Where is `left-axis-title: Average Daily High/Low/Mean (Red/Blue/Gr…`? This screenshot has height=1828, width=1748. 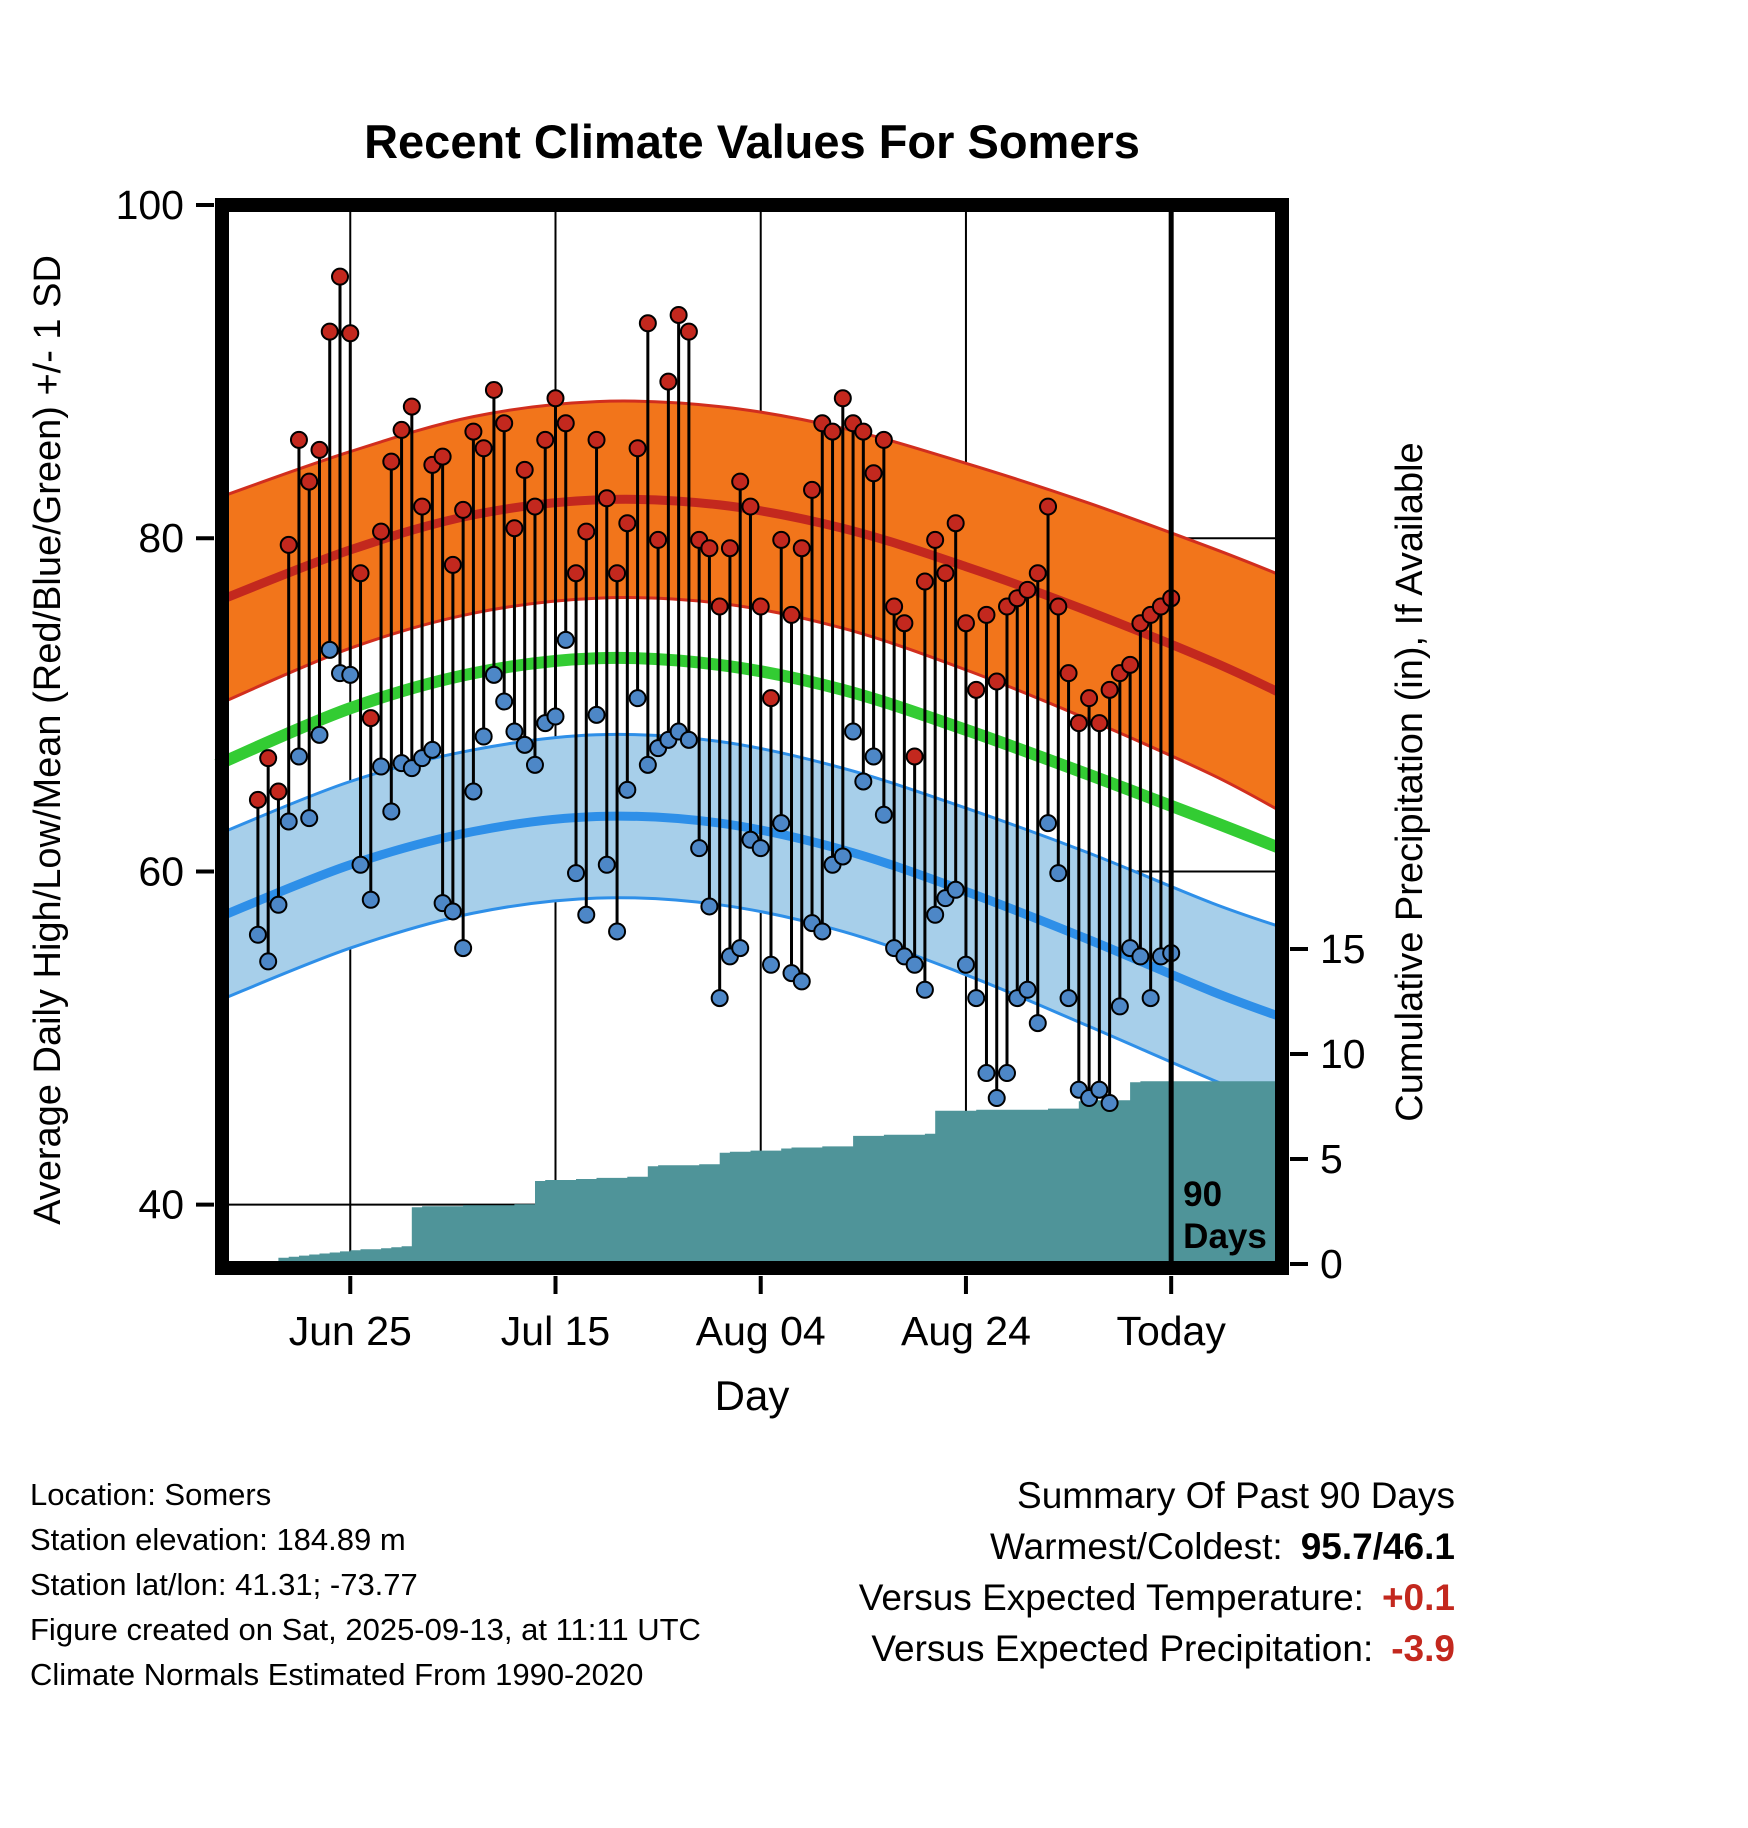 left-axis-title: Average Daily High/Low/Mean (Red/Blue/Gr… is located at coordinates (48, 740).